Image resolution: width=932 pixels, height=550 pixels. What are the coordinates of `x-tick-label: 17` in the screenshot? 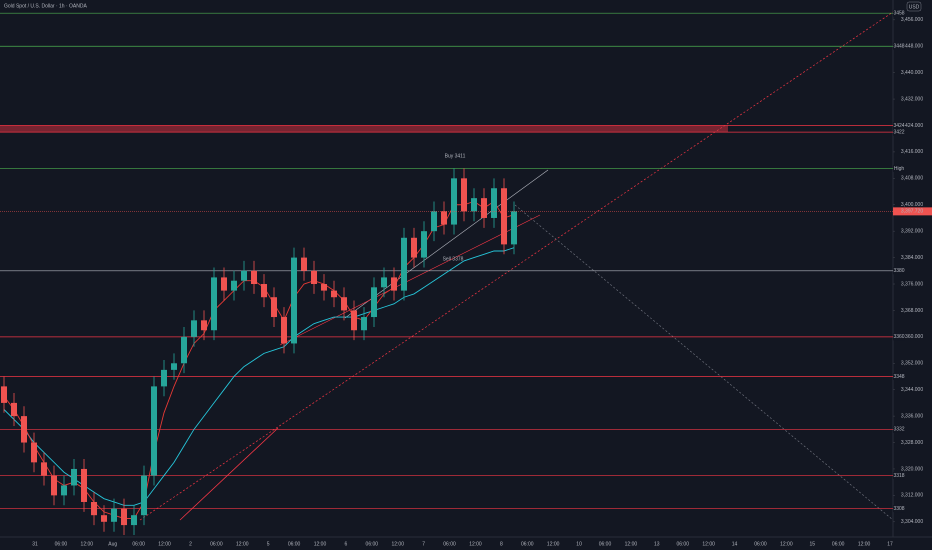 It's located at (890, 544).